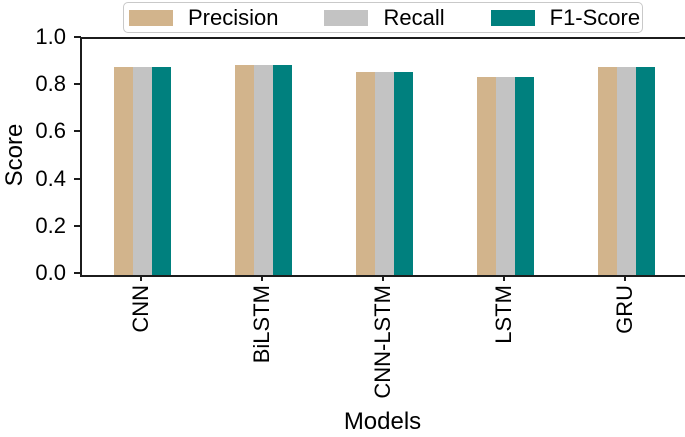  Describe the element at coordinates (524, 175) in the screenshot. I see `bar-lstm-f1-score` at that location.